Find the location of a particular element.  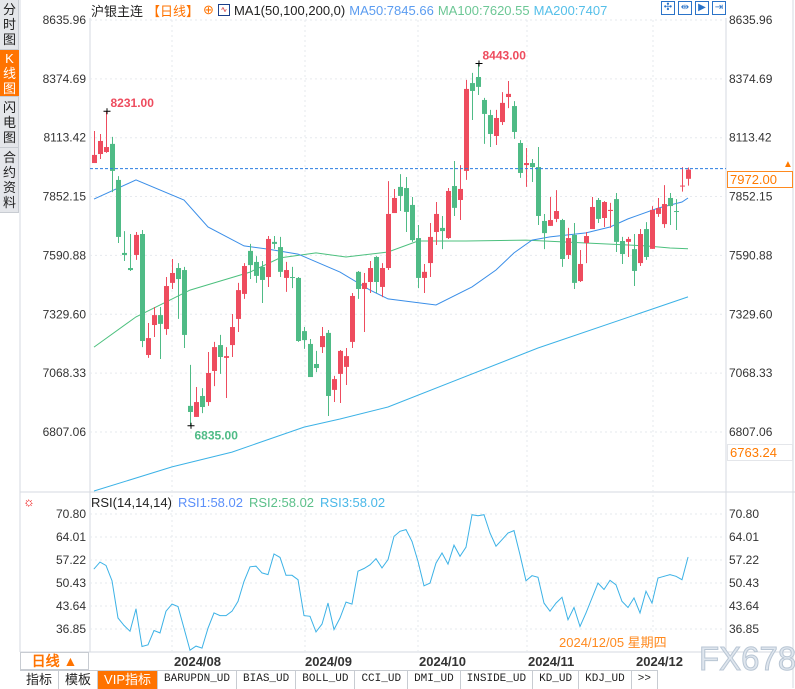

indicator-params: MA1(50,100,200,0) is located at coordinates (289, 10).